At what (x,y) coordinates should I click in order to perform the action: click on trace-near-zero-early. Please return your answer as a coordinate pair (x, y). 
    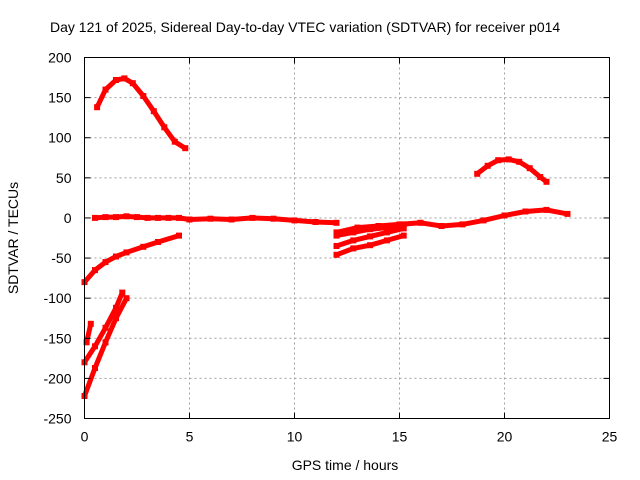
    Looking at the image, I should click on (142, 217).